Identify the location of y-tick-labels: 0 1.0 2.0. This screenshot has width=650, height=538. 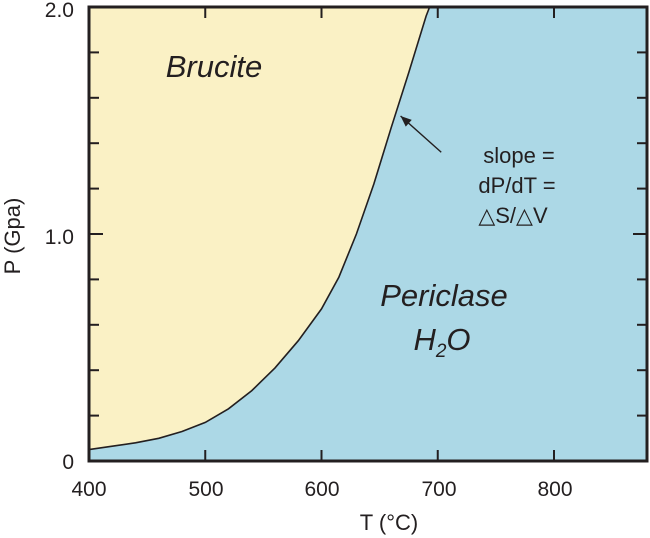
(59, 237).